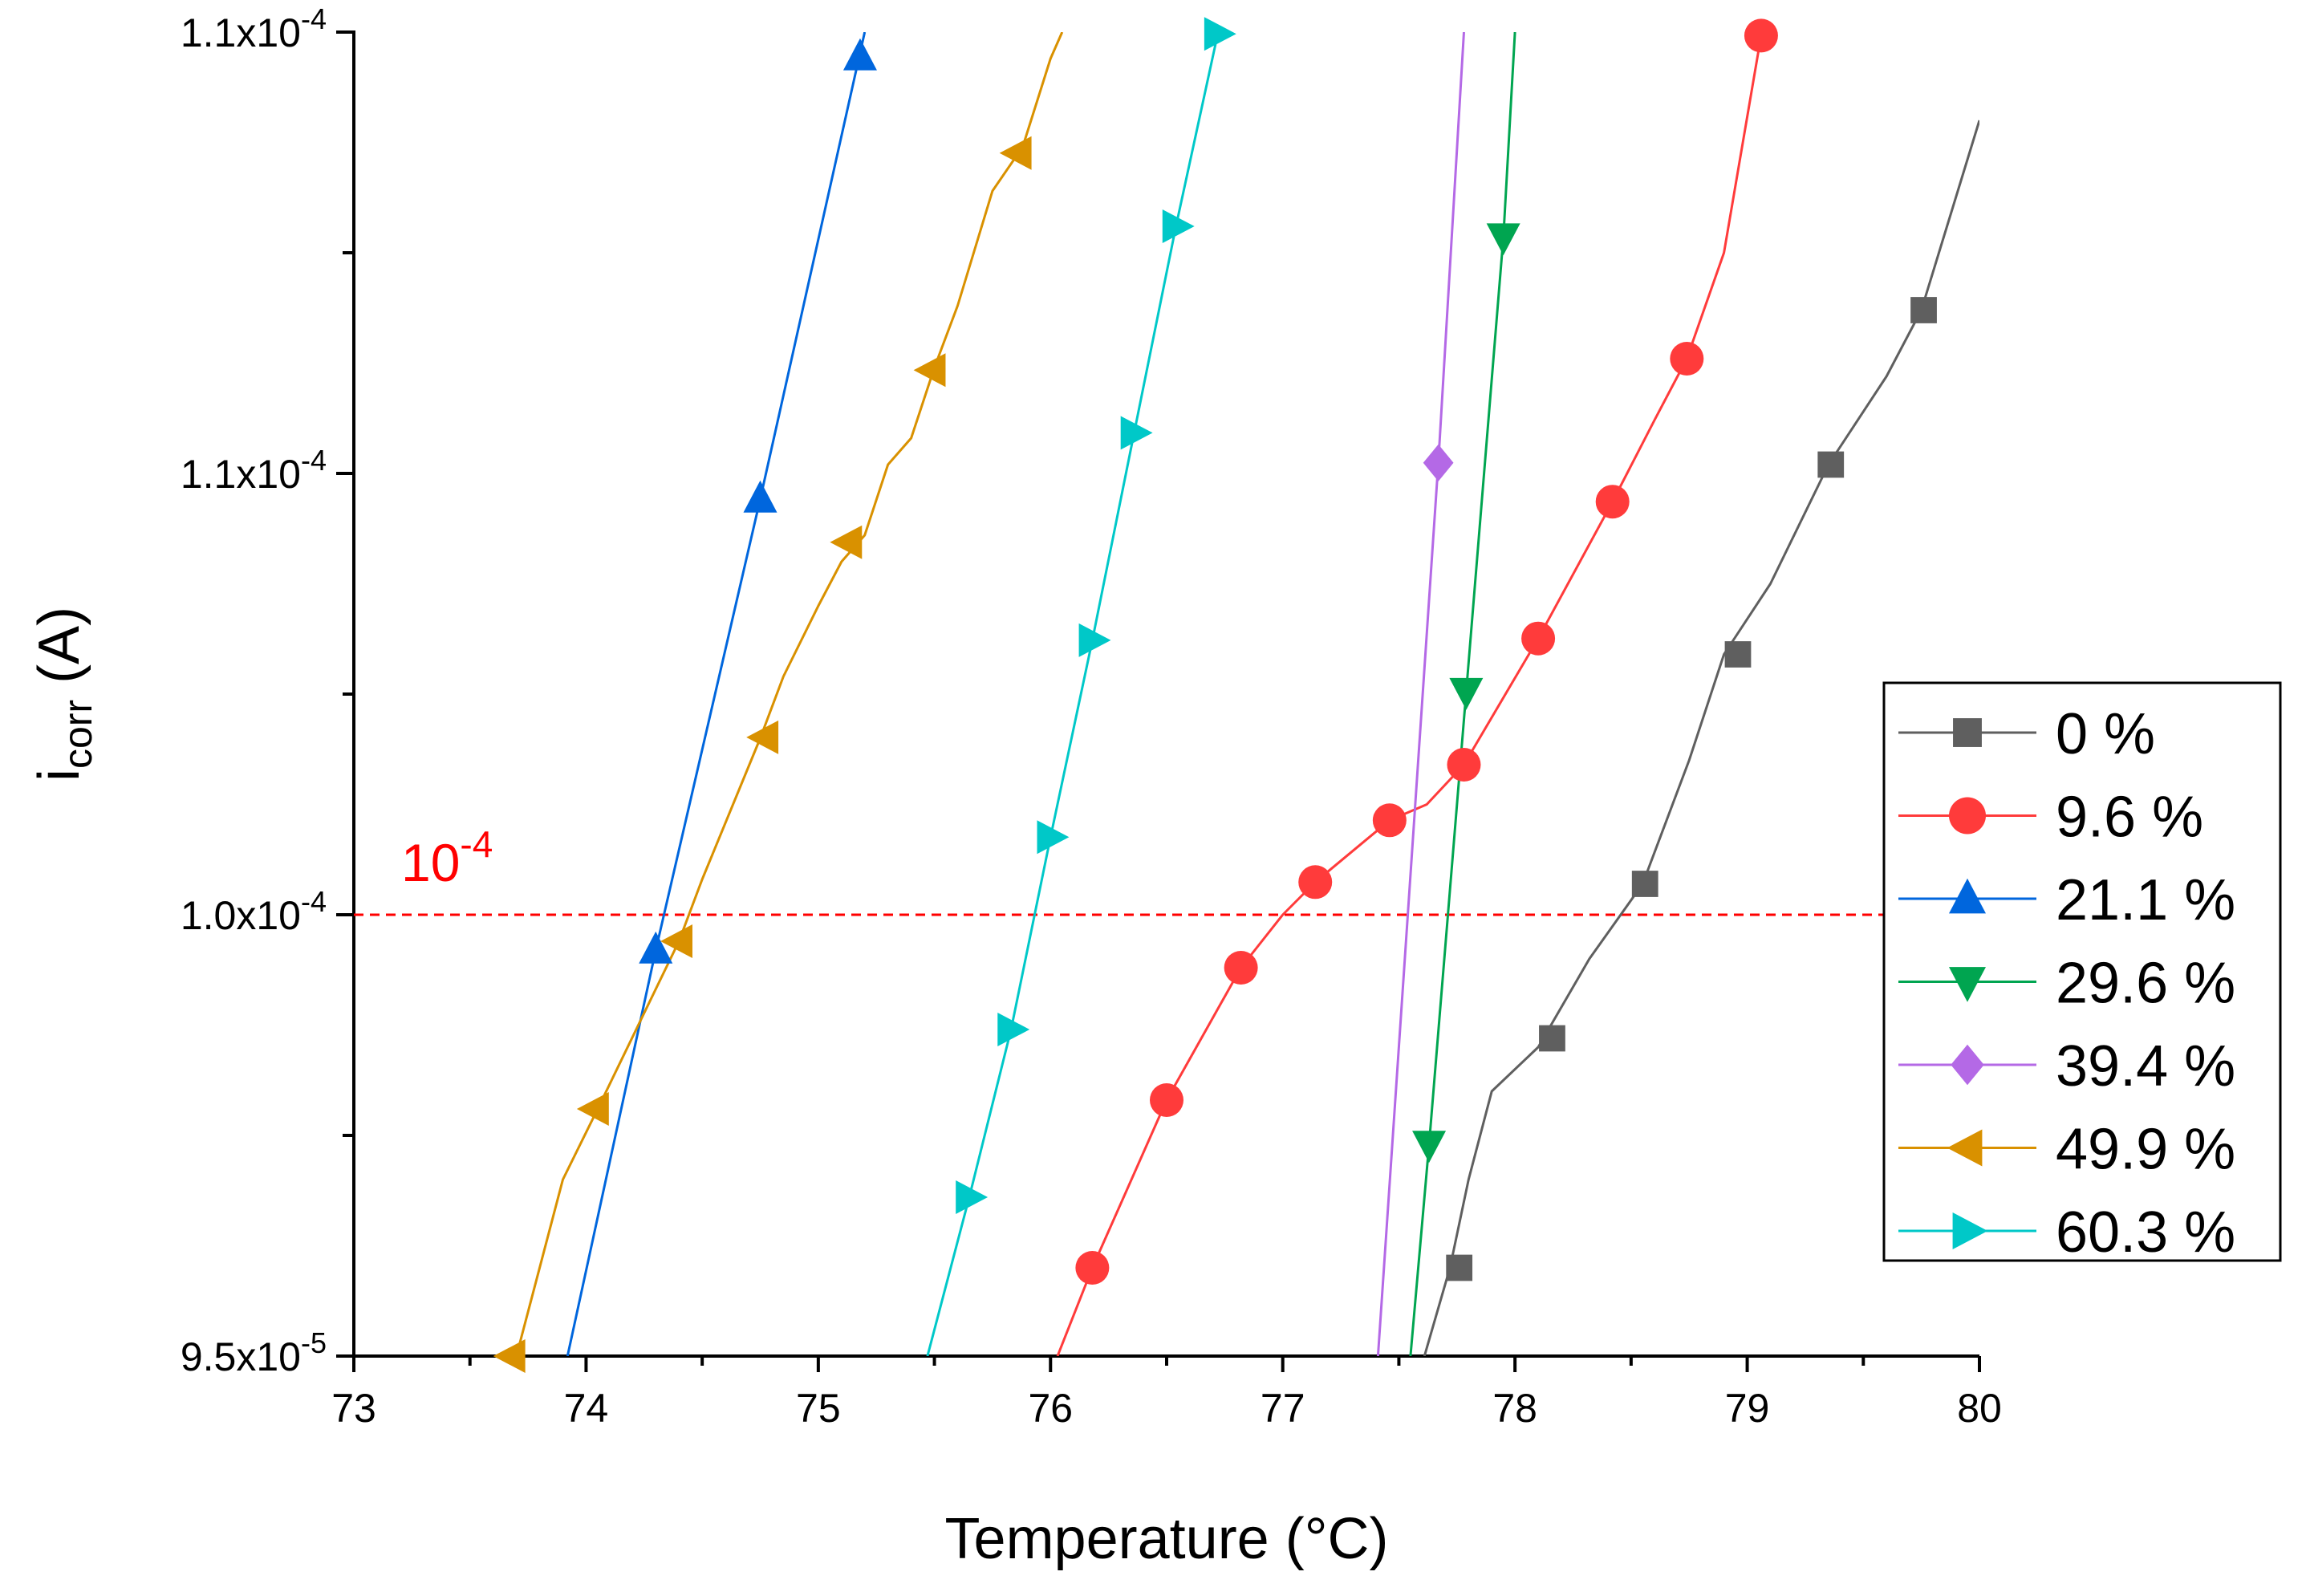 This screenshot has height=1596, width=2306. What do you see at coordinates (2146, 1233) in the screenshot?
I see `legend-label-6: 60.3 %` at bounding box center [2146, 1233].